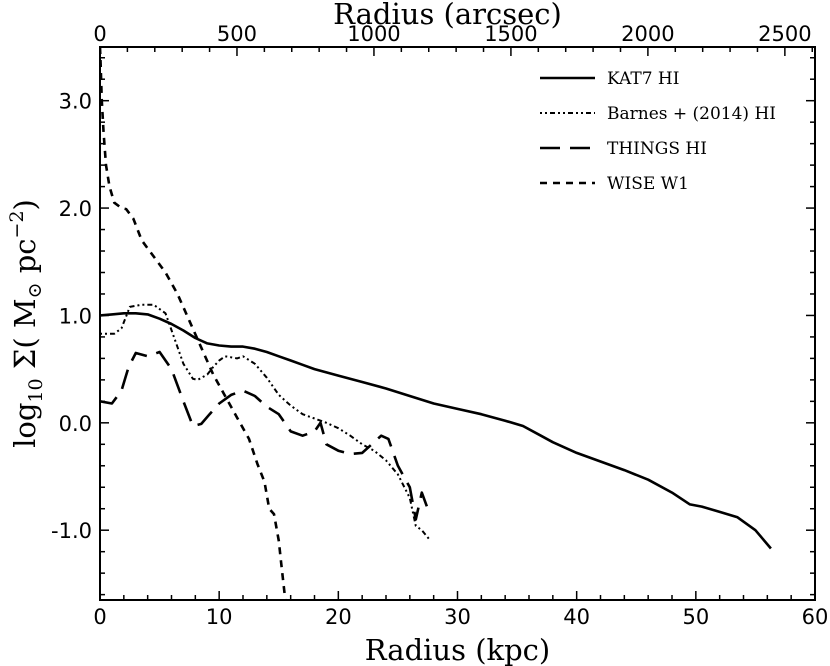 This screenshot has height=666, width=830. Describe the element at coordinates (373, 34) in the screenshot. I see `x2-tick-label: 1000` at that location.